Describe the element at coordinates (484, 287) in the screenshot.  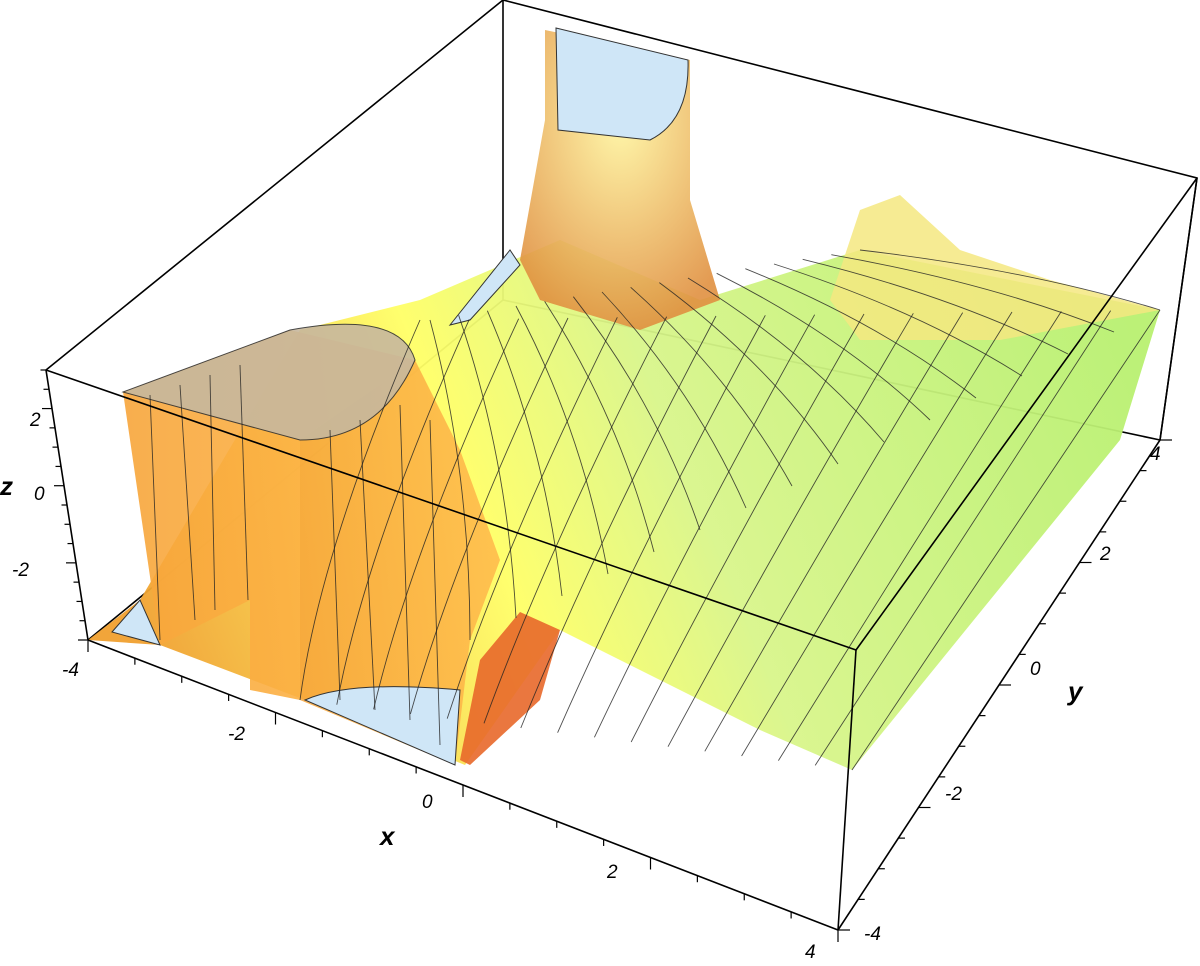
I see `clip-cap-back` at that location.